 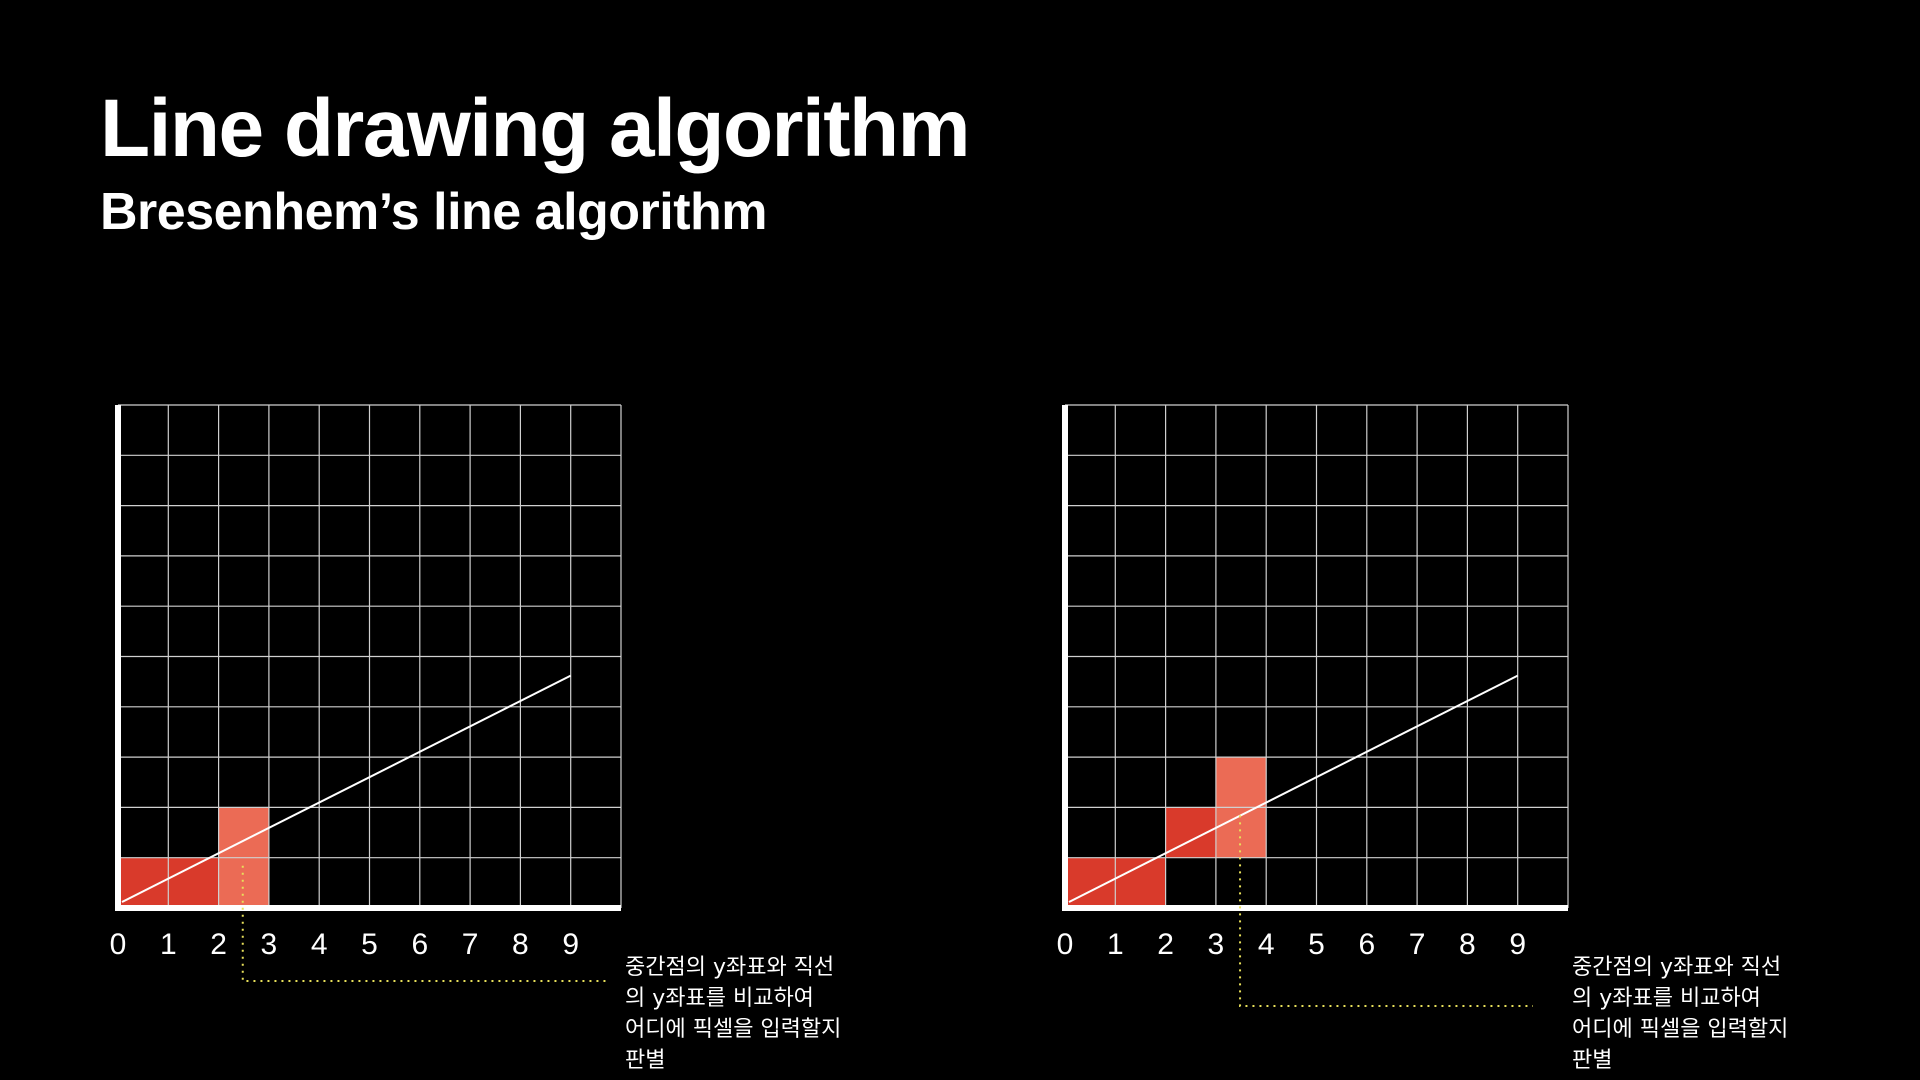 I want to click on slide-subtitle: Bresenhem’s line algorithm, so click(x=434, y=212).